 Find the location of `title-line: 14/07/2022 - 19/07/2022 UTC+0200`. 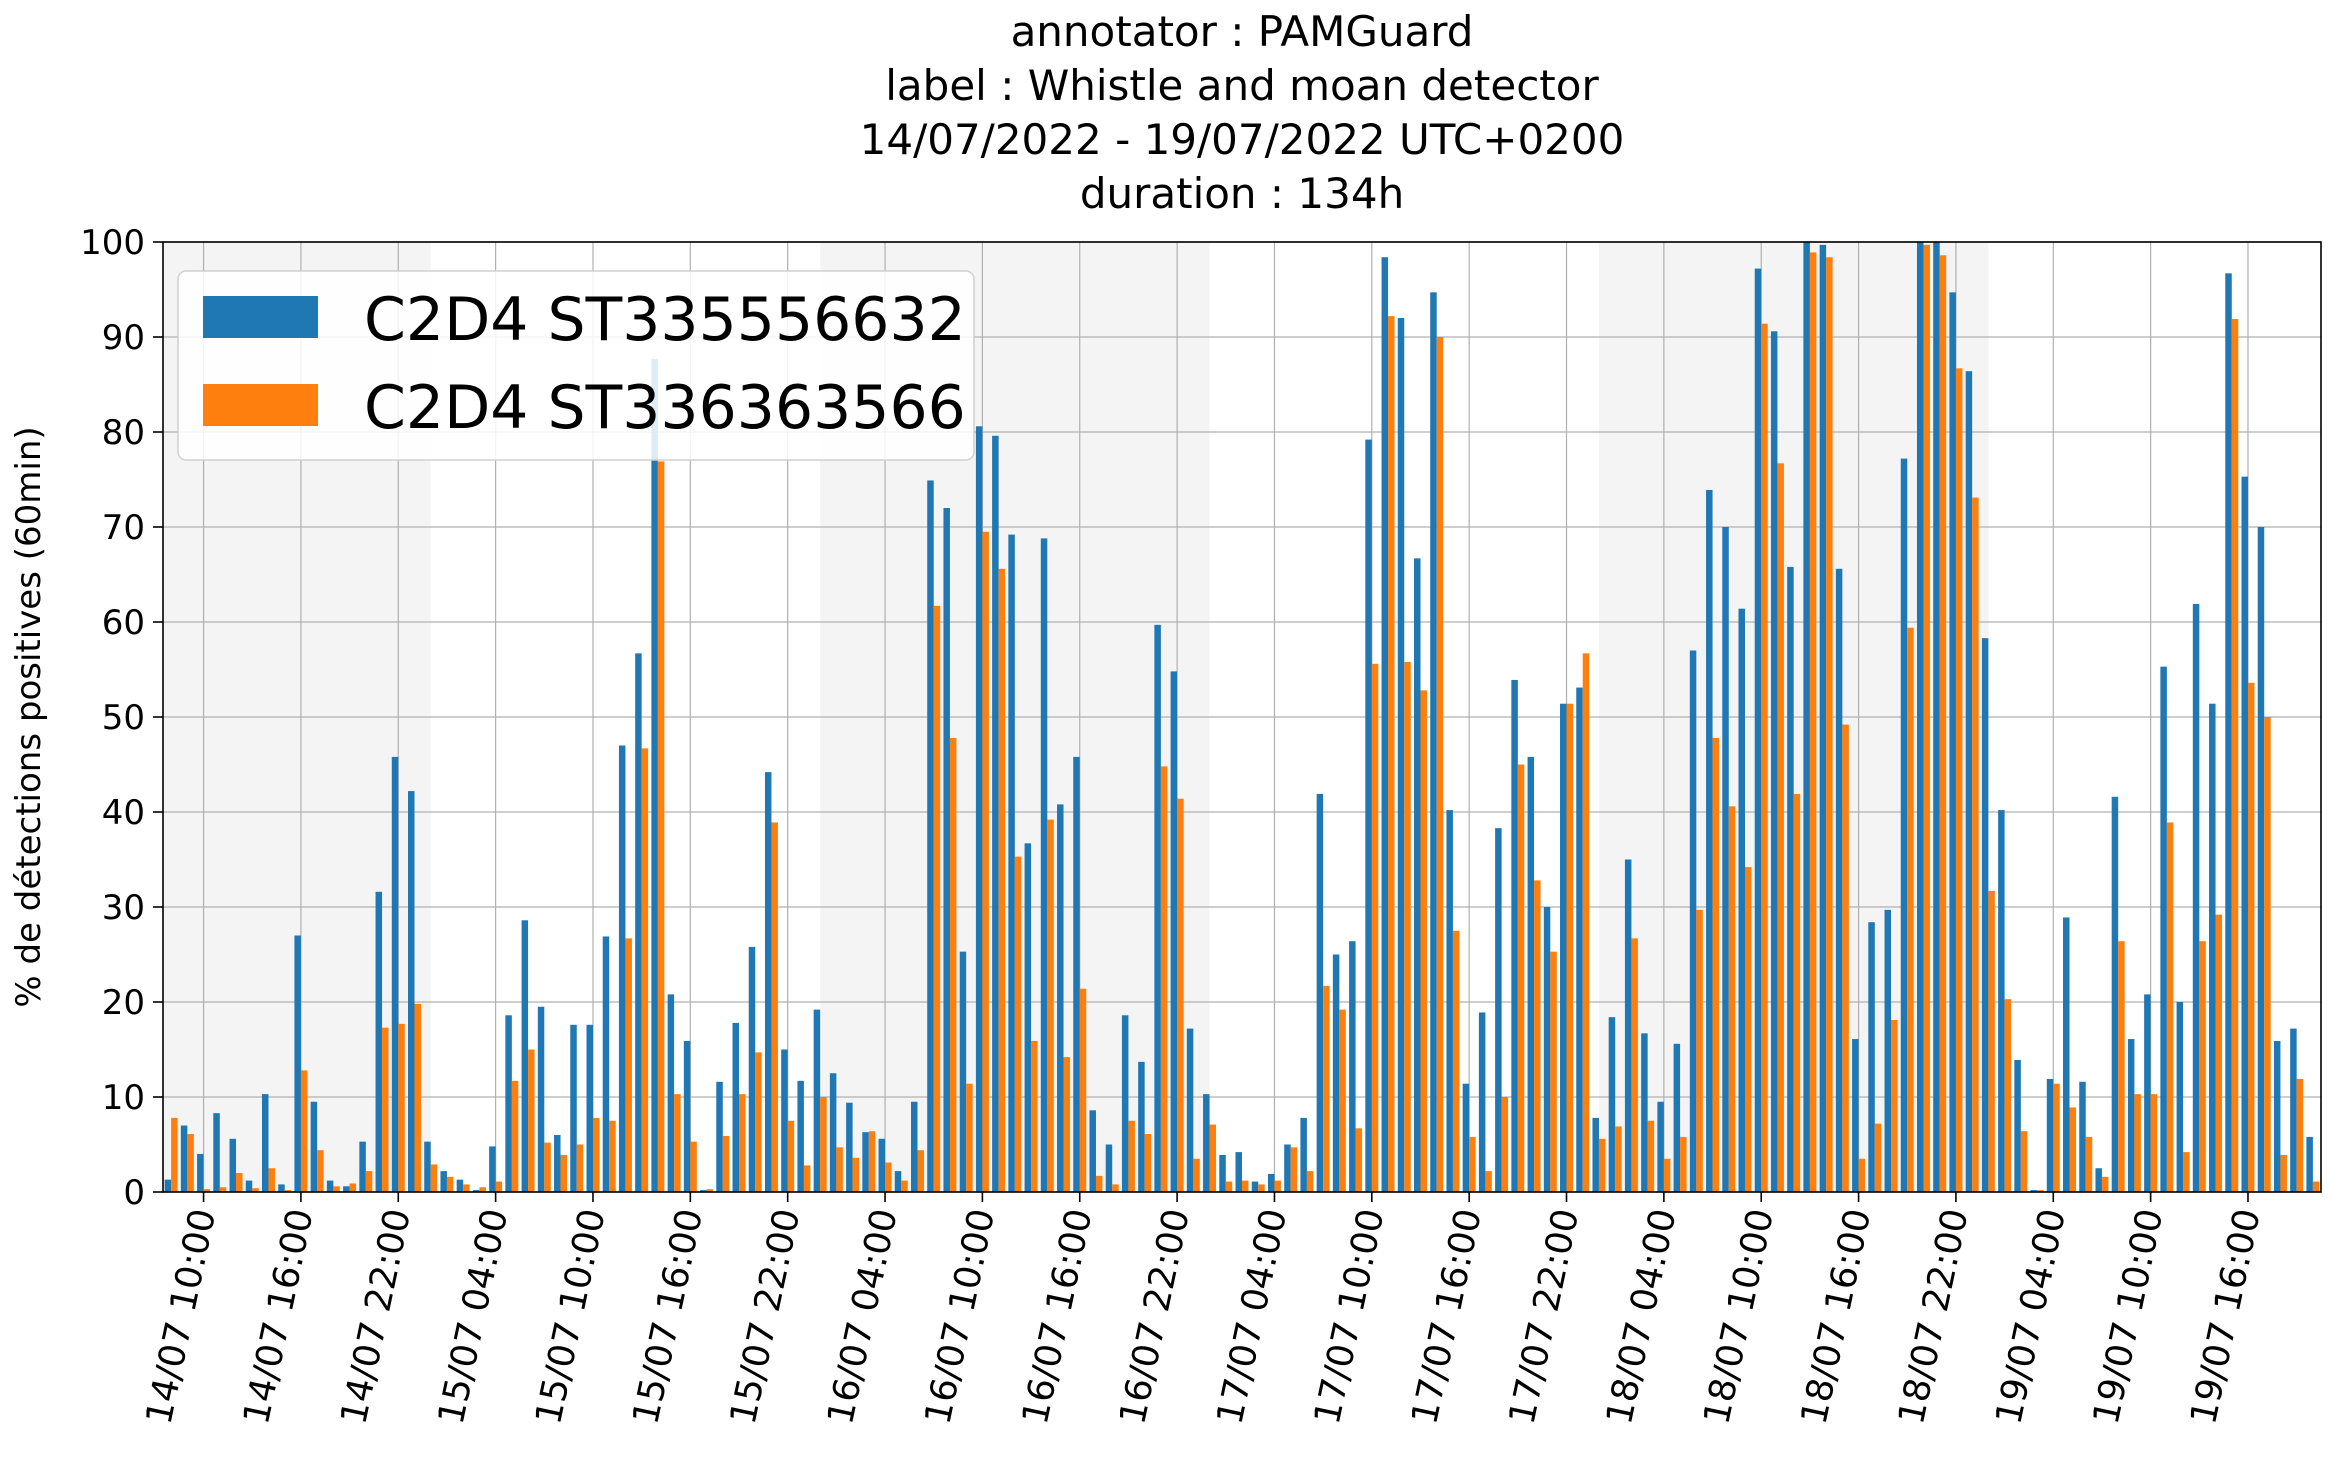

title-line: 14/07/2022 - 19/07/2022 UTC+0200 is located at coordinates (1242, 139).